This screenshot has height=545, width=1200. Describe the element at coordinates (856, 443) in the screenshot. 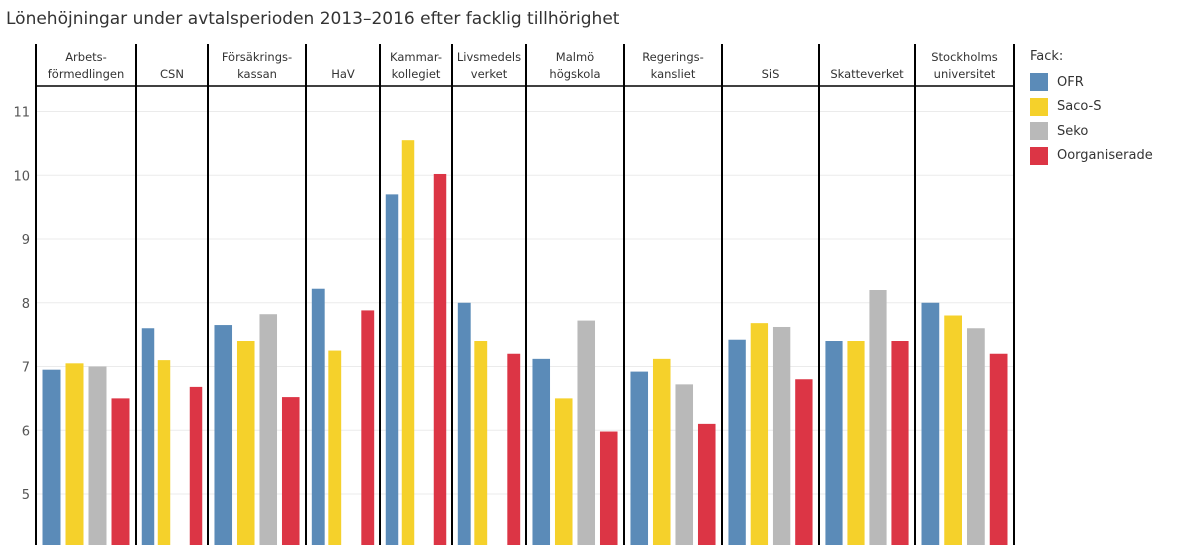

I see `bar-skatteverket-saco-s` at that location.